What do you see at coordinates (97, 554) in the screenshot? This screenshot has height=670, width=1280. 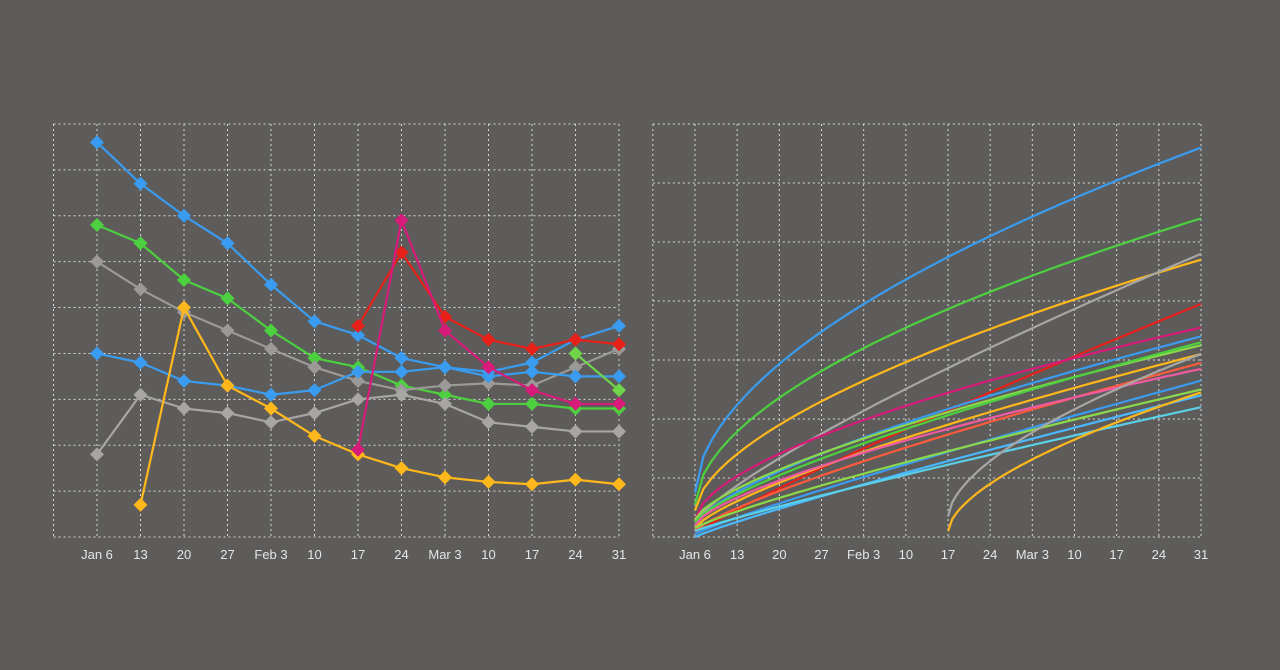 I see `left-x-tick-label: Jan 6` at bounding box center [97, 554].